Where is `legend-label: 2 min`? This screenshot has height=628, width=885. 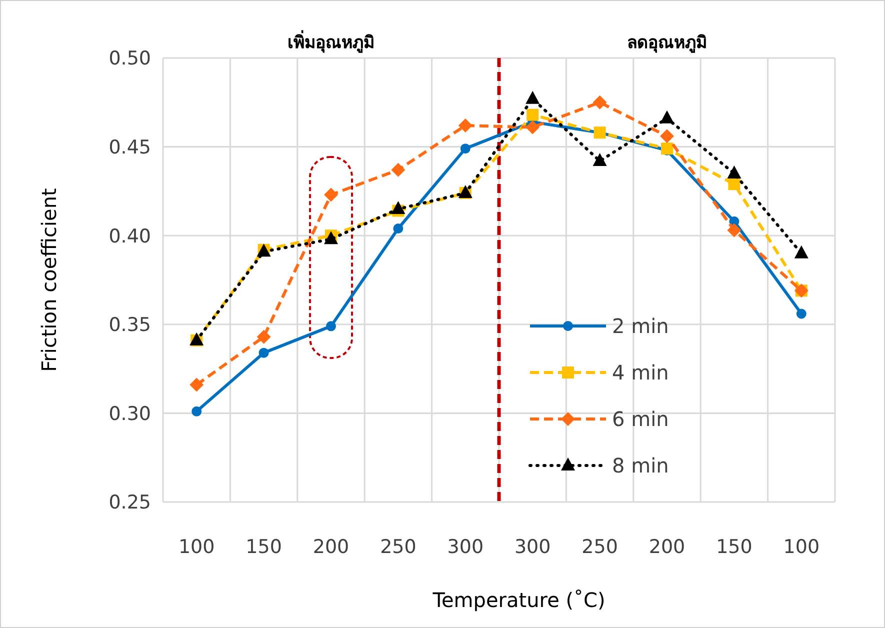 legend-label: 2 min is located at coordinates (640, 326).